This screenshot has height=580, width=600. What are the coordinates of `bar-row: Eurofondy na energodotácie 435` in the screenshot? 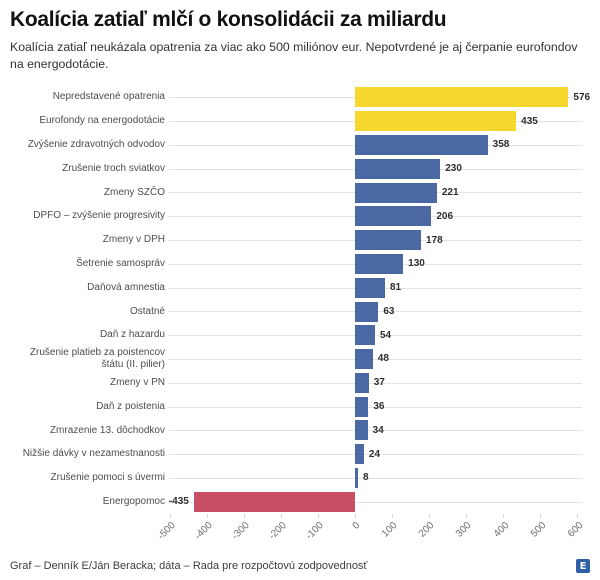 It's located at (300, 121).